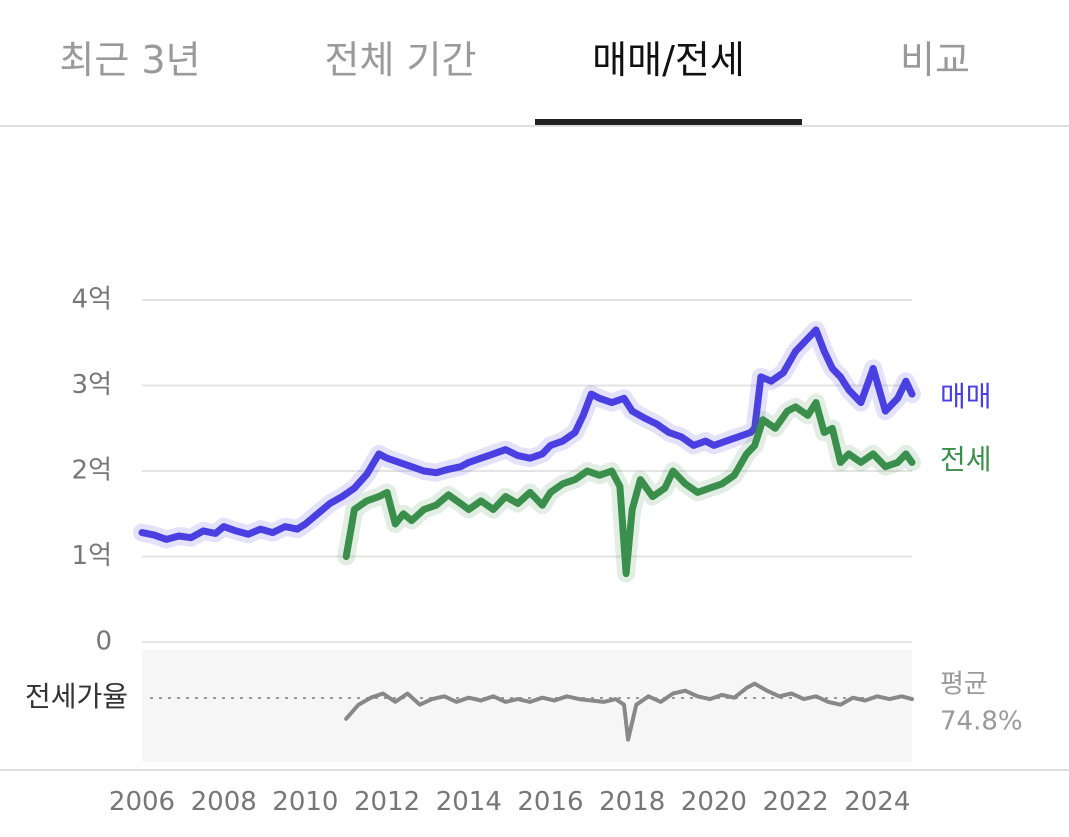 The image size is (1069, 837). Describe the element at coordinates (966, 396) in the screenshot. I see `sale-series-label: 매매` at that location.